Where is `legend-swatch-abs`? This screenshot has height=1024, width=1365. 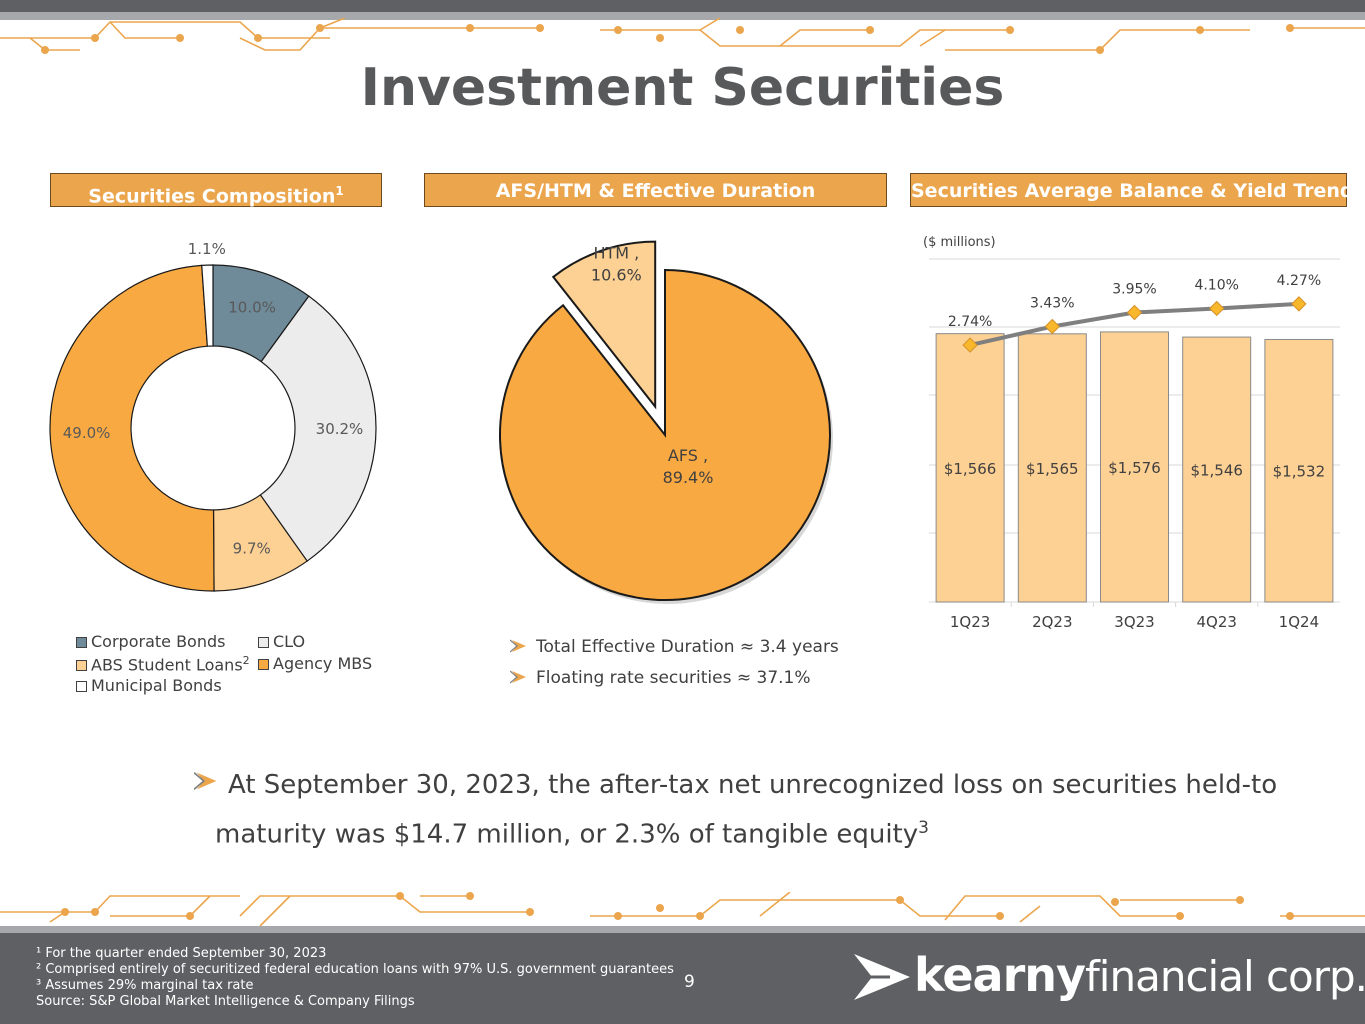
legend-swatch-abs is located at coordinates (81, 666).